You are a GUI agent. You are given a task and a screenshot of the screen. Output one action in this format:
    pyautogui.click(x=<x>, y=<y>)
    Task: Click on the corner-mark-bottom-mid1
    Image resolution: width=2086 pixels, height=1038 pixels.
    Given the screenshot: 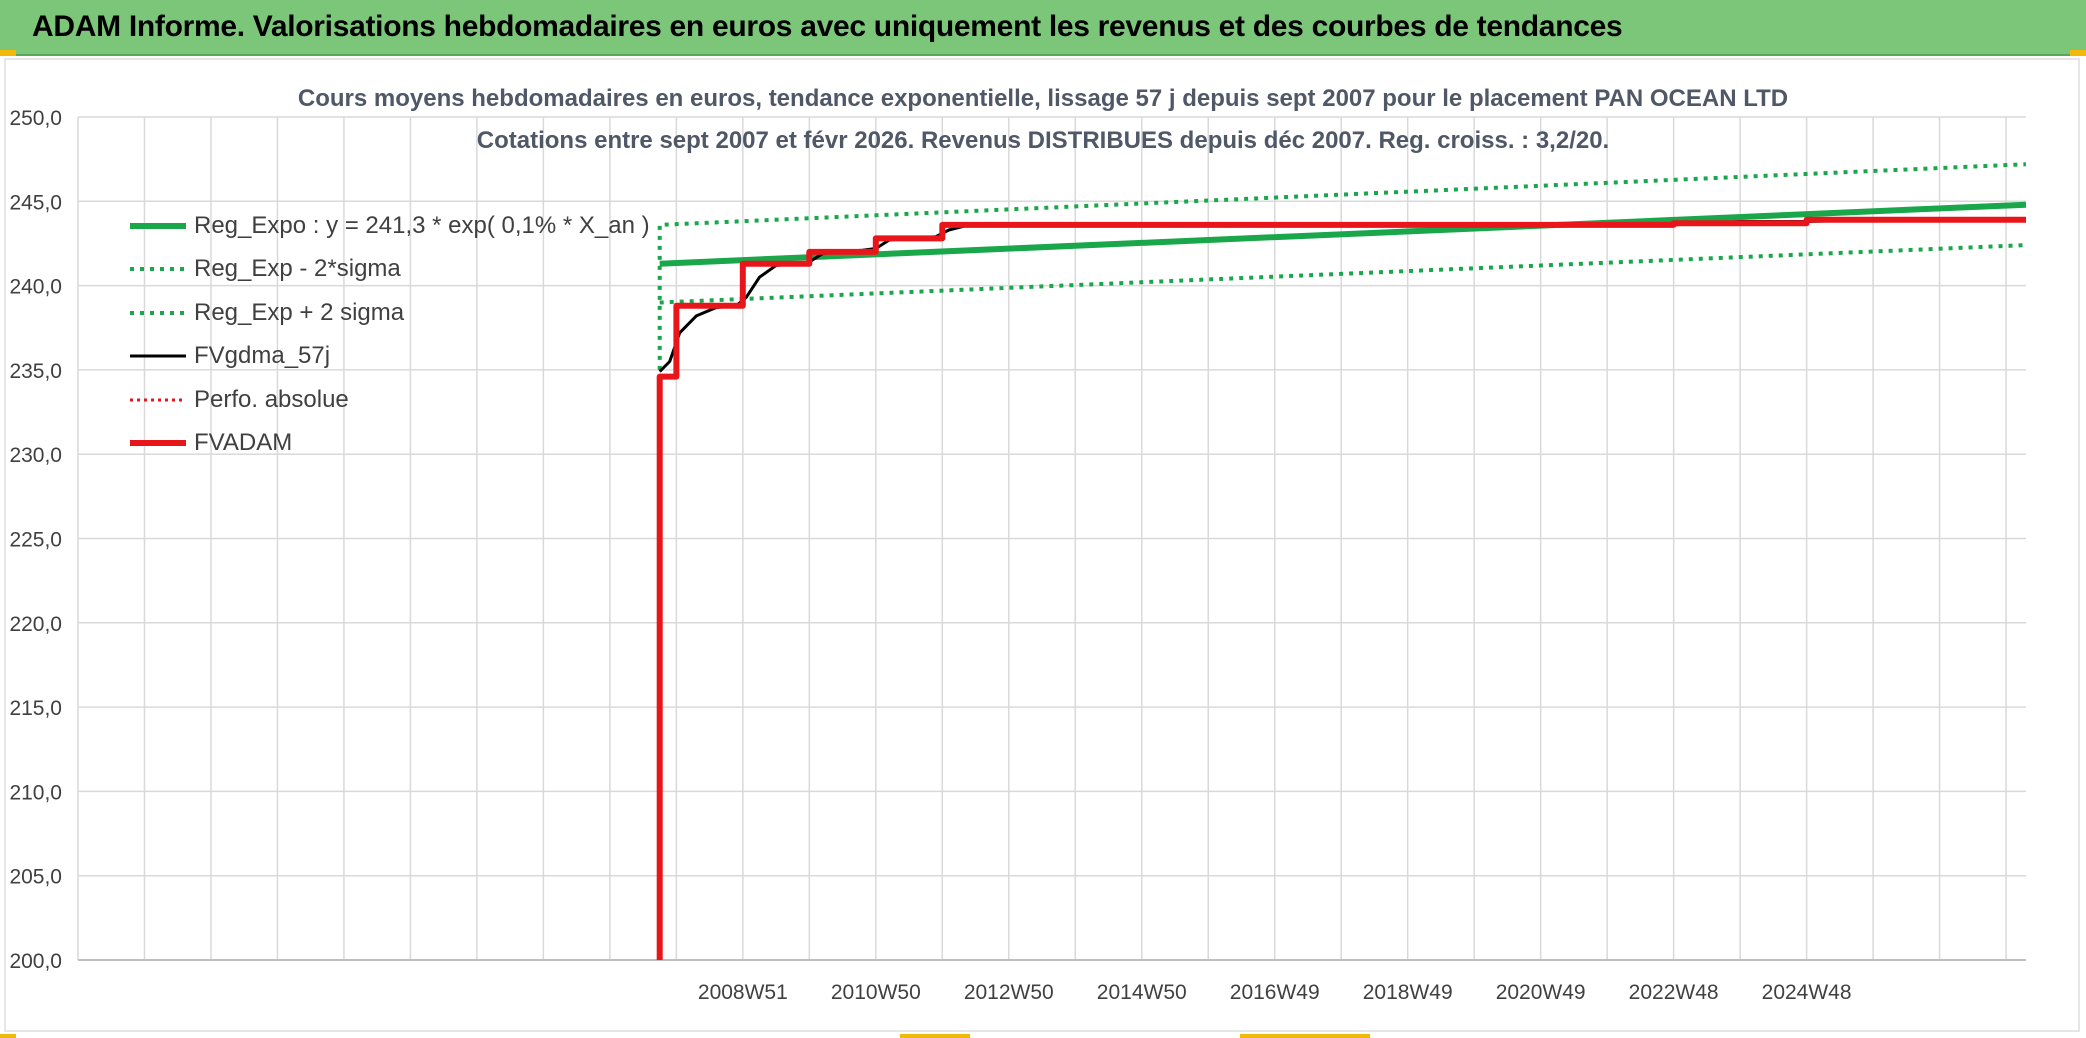 What is the action you would take?
    pyautogui.click(x=935, y=1036)
    